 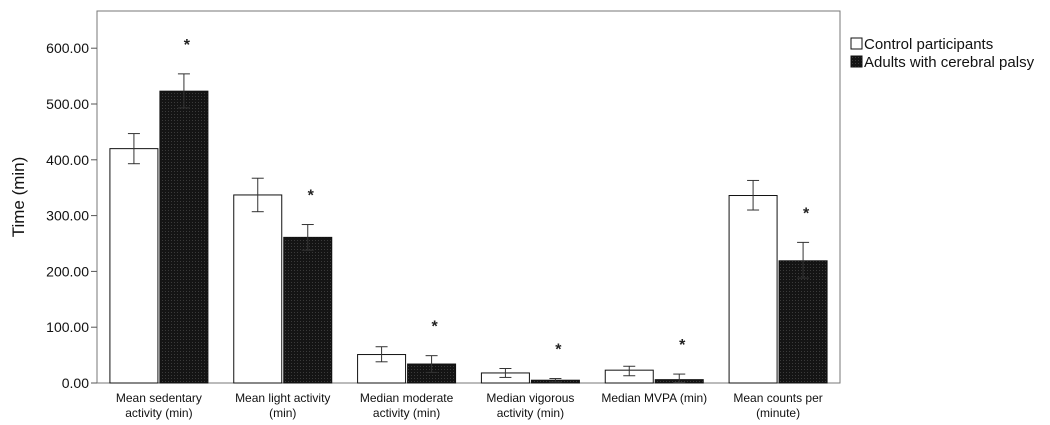 I want to click on y-tick-label: 300.00, so click(x=67, y=216).